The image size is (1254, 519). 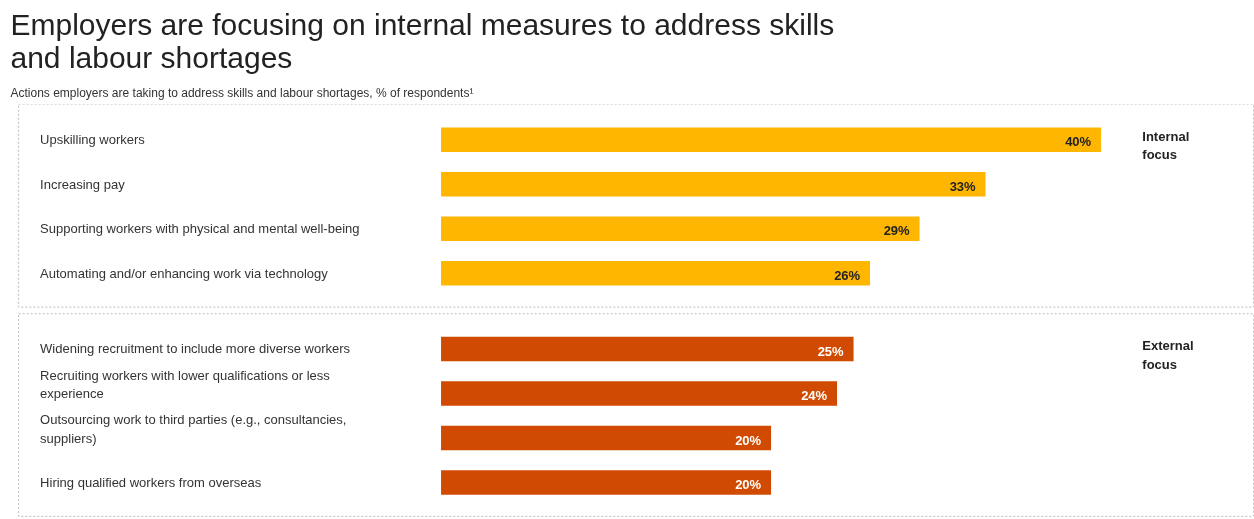 What do you see at coordinates (847, 275) in the screenshot?
I see `data-label: 26%` at bounding box center [847, 275].